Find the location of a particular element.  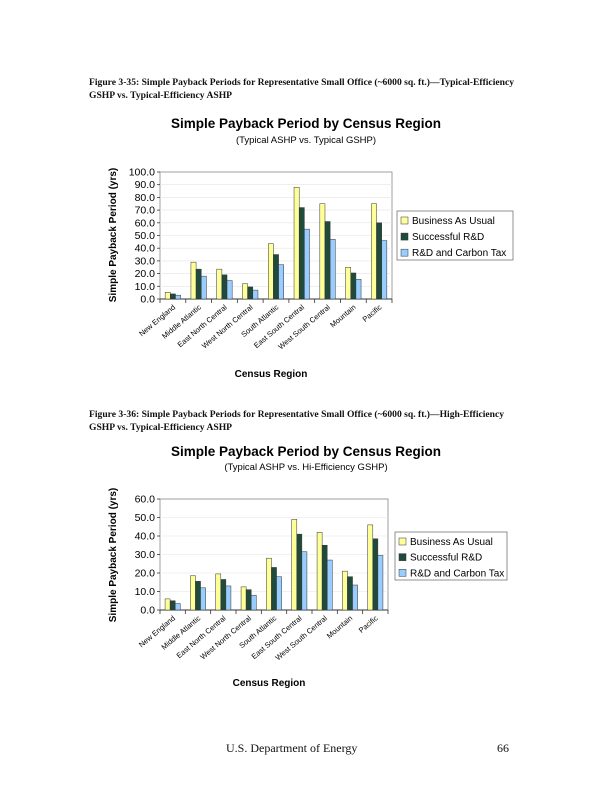

chart-subtitle: (Typical ASHP vs. Hi-Efficiency GSHP) is located at coordinates (305, 467).